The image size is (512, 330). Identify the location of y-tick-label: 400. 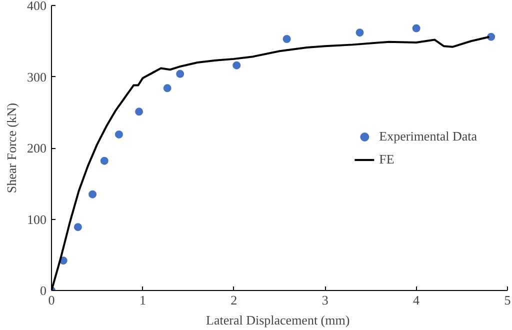
(36, 6).